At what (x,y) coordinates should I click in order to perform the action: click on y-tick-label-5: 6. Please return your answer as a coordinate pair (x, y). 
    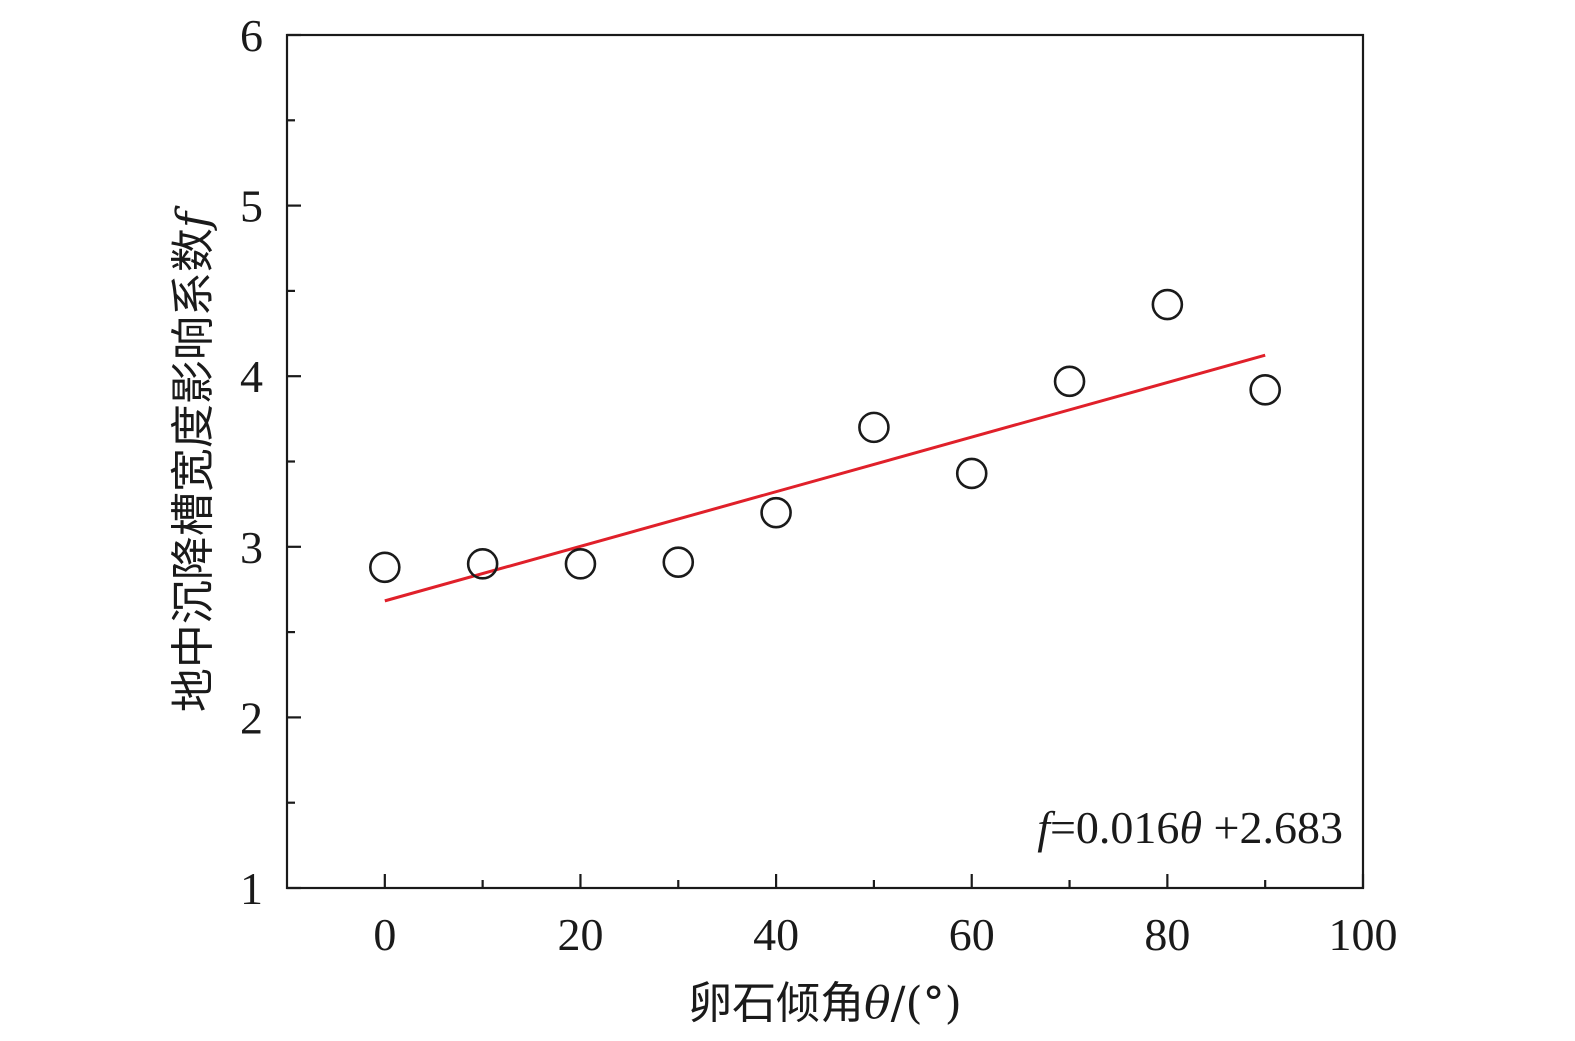
    Looking at the image, I should click on (251, 35).